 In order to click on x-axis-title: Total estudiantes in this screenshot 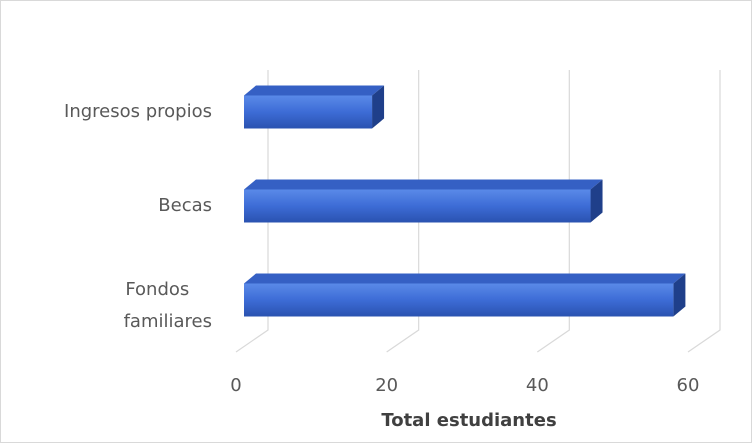, I will do `click(468, 420)`.